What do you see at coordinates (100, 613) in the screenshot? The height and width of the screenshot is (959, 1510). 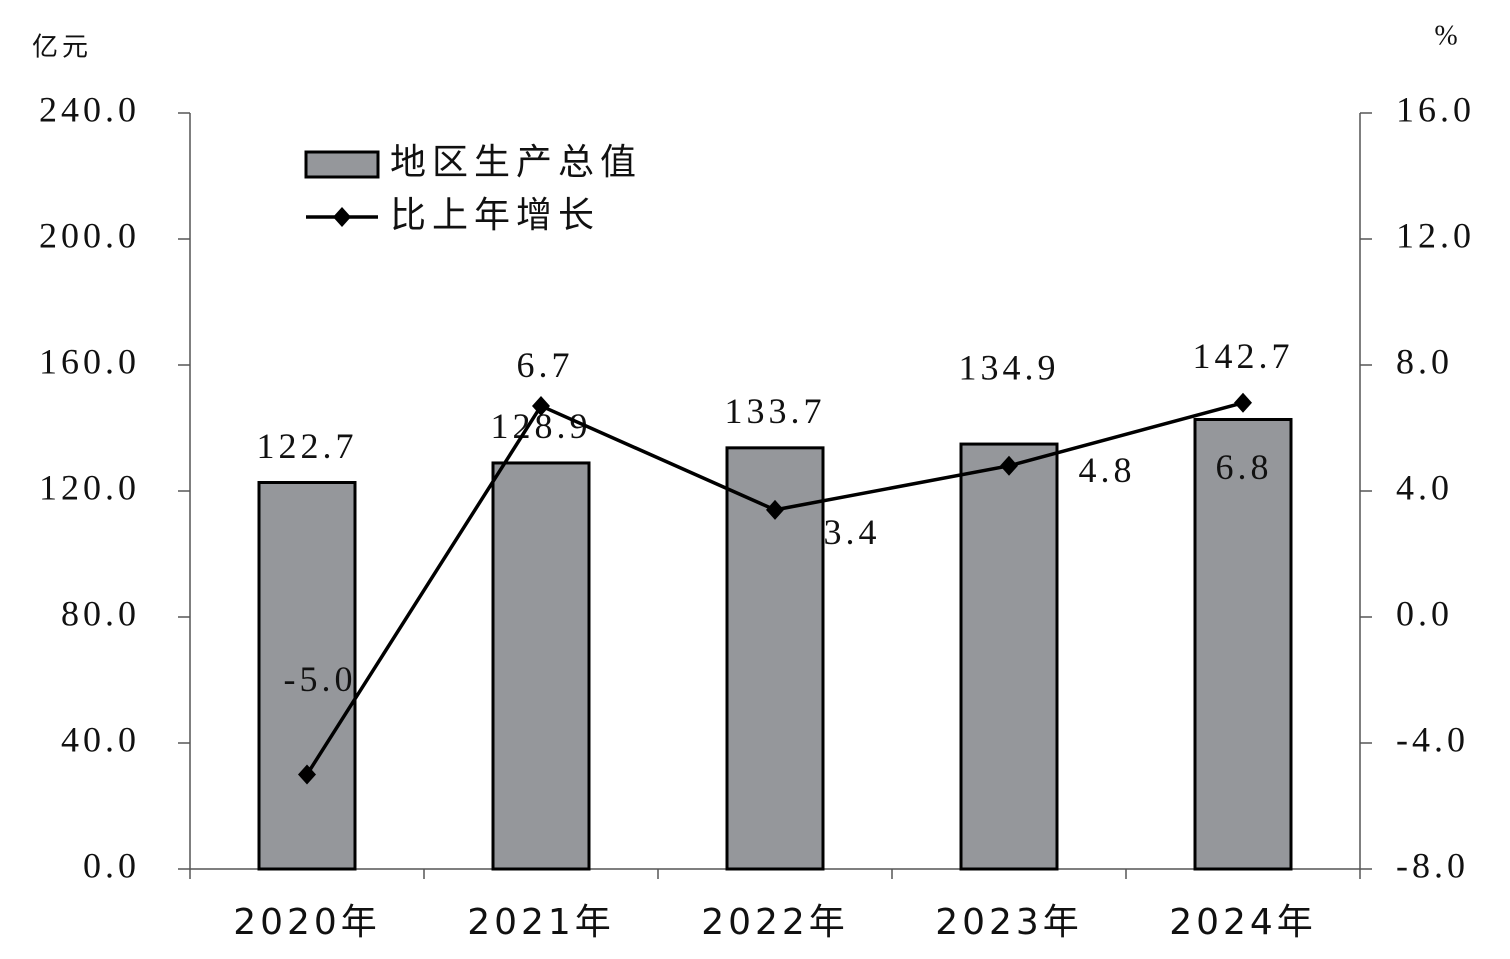 I see `y-tick-label: 80.0` at bounding box center [100, 613].